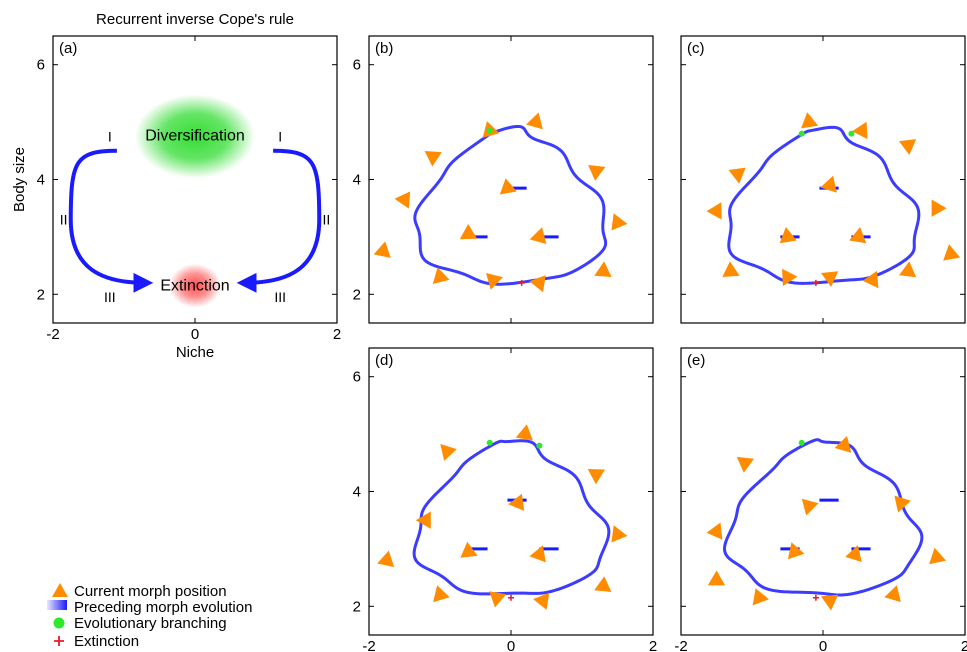 The width and height of the screenshot is (967, 652). Describe the element at coordinates (140, 623) in the screenshot. I see `legend-item-branching: Evolutionary branching` at that location.